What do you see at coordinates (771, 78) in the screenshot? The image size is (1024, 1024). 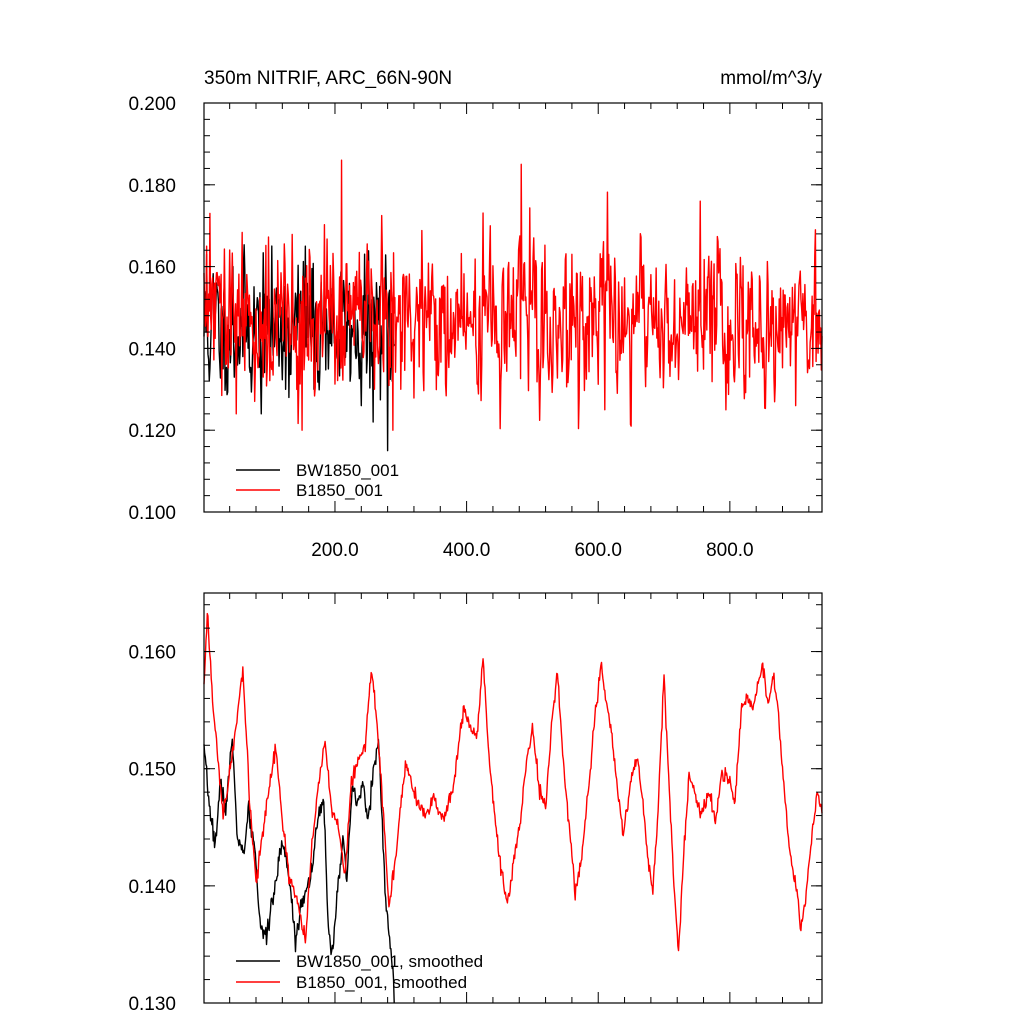 I see `units-label: mmol/m^3/y` at bounding box center [771, 78].